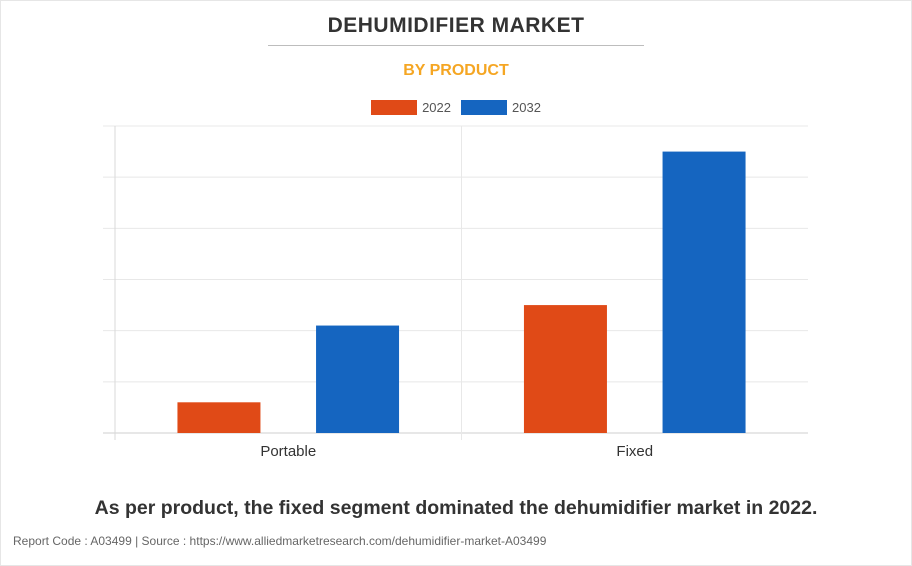 The height and width of the screenshot is (566, 912). Describe the element at coordinates (456, 107) in the screenshot. I see `chart-legend: 2022 2032` at that location.